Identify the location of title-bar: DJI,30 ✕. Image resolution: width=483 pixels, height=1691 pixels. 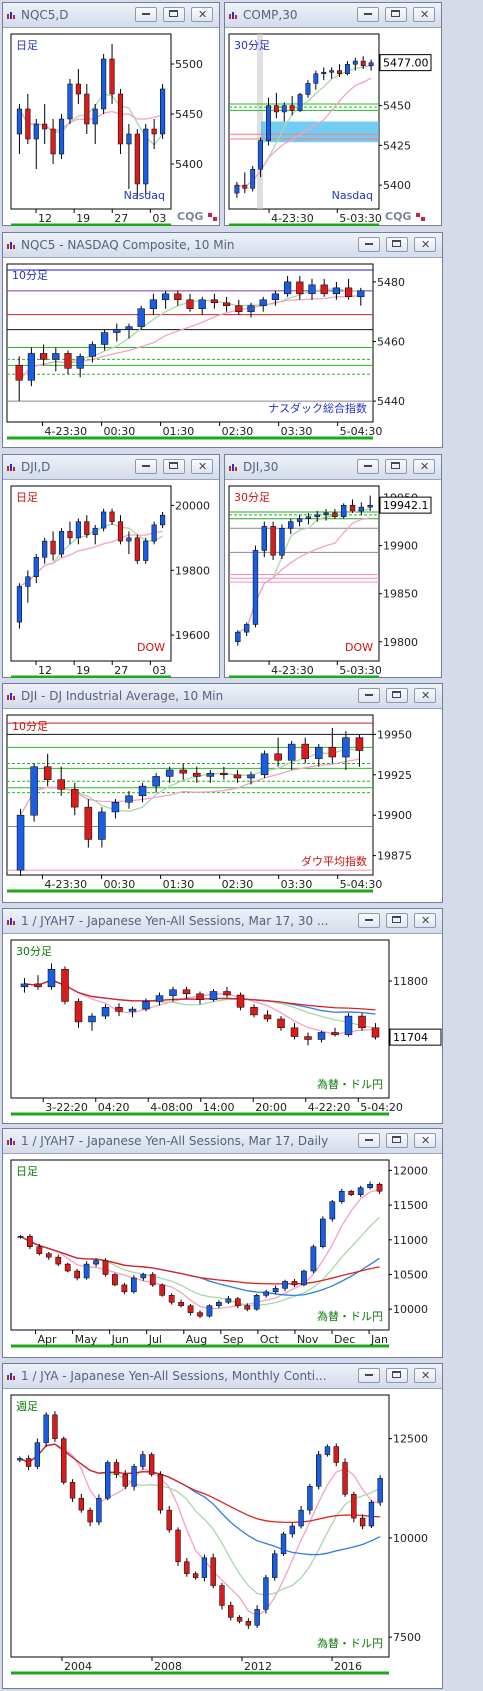
(333, 467).